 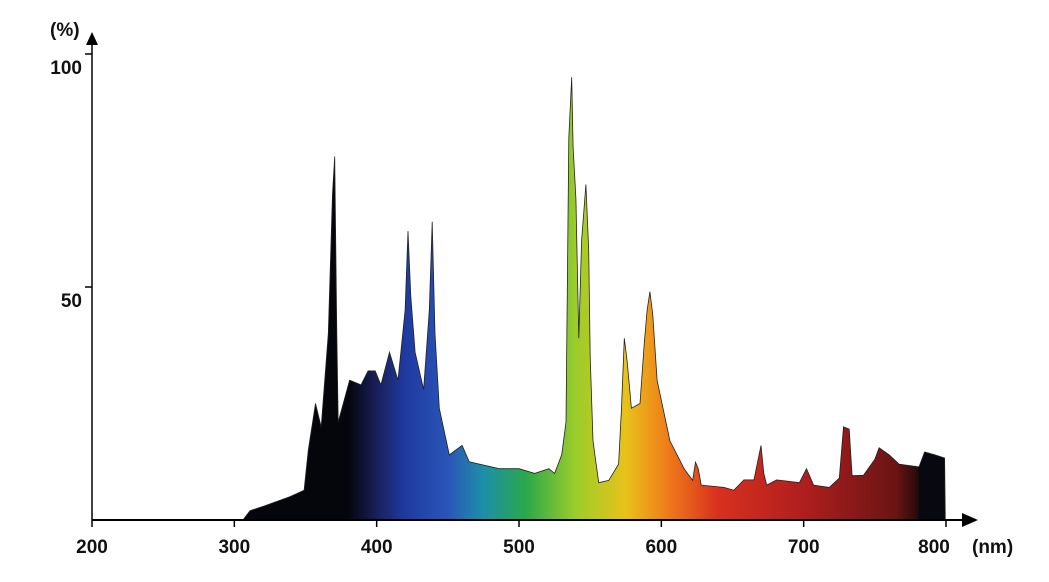 What do you see at coordinates (970, 520) in the screenshot?
I see `x-axis-arrow-icon` at bounding box center [970, 520].